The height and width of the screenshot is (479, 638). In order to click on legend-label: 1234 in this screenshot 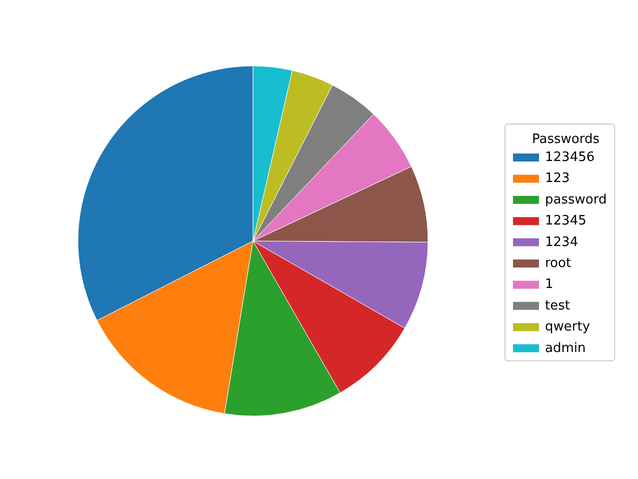, I will do `click(561, 242)`.